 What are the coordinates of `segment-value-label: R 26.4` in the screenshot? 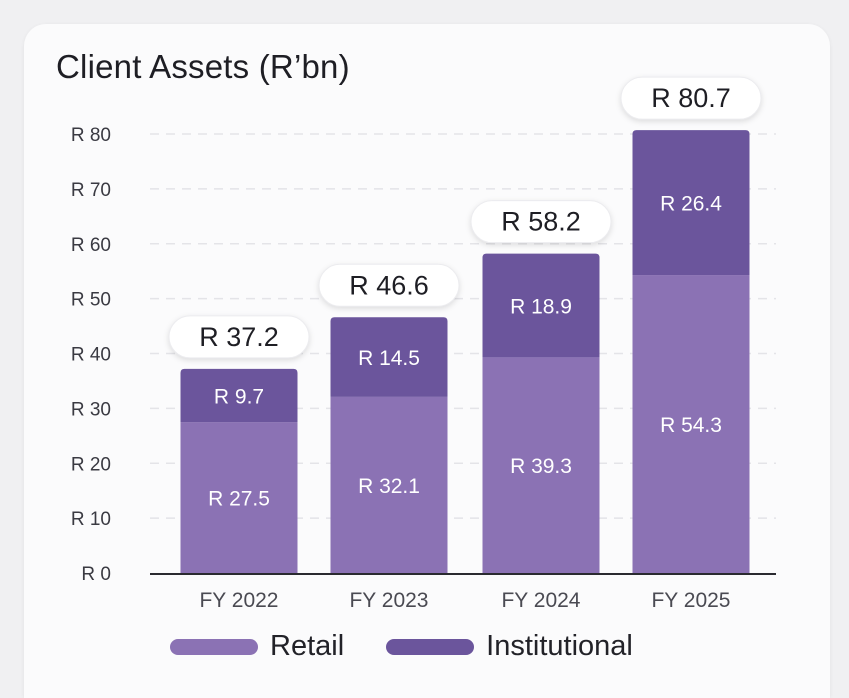 It's located at (691, 204).